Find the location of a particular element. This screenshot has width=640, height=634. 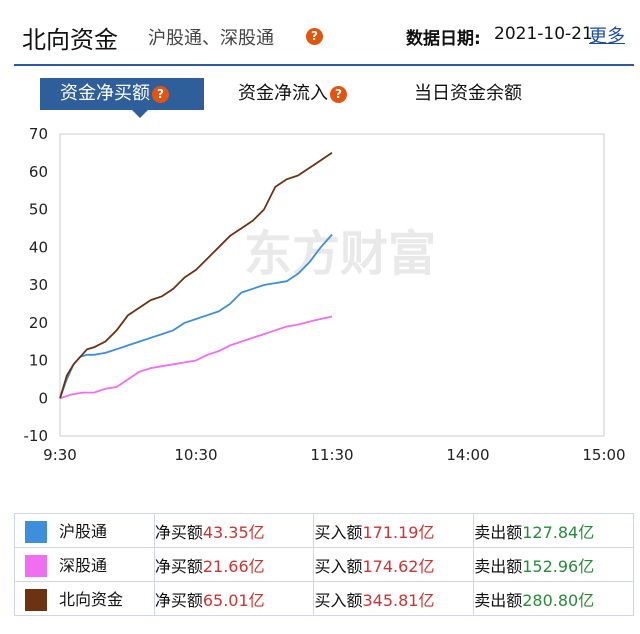

legend-row: 深股通 净买额21.66亿 买入额174.62亿 卖出额152.96亿 is located at coordinates (324, 564).